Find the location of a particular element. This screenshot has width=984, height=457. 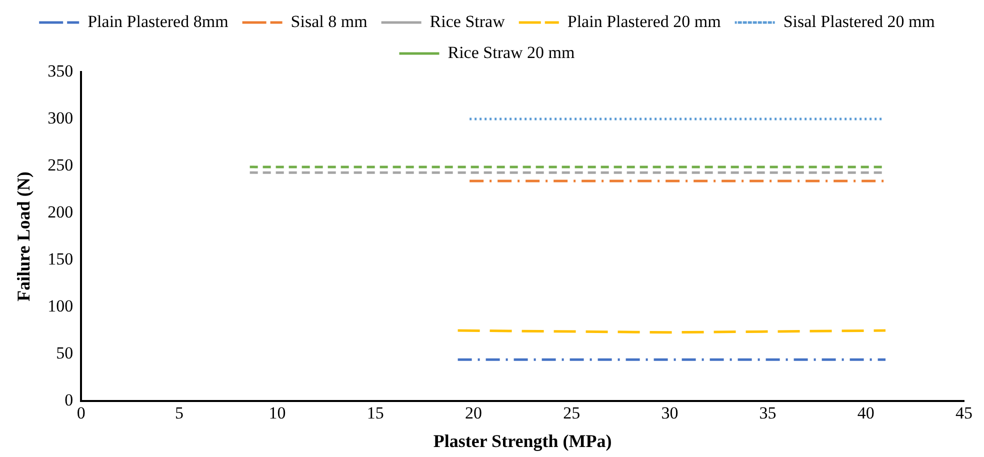

x-tick-label: 35 is located at coordinates (767, 413).